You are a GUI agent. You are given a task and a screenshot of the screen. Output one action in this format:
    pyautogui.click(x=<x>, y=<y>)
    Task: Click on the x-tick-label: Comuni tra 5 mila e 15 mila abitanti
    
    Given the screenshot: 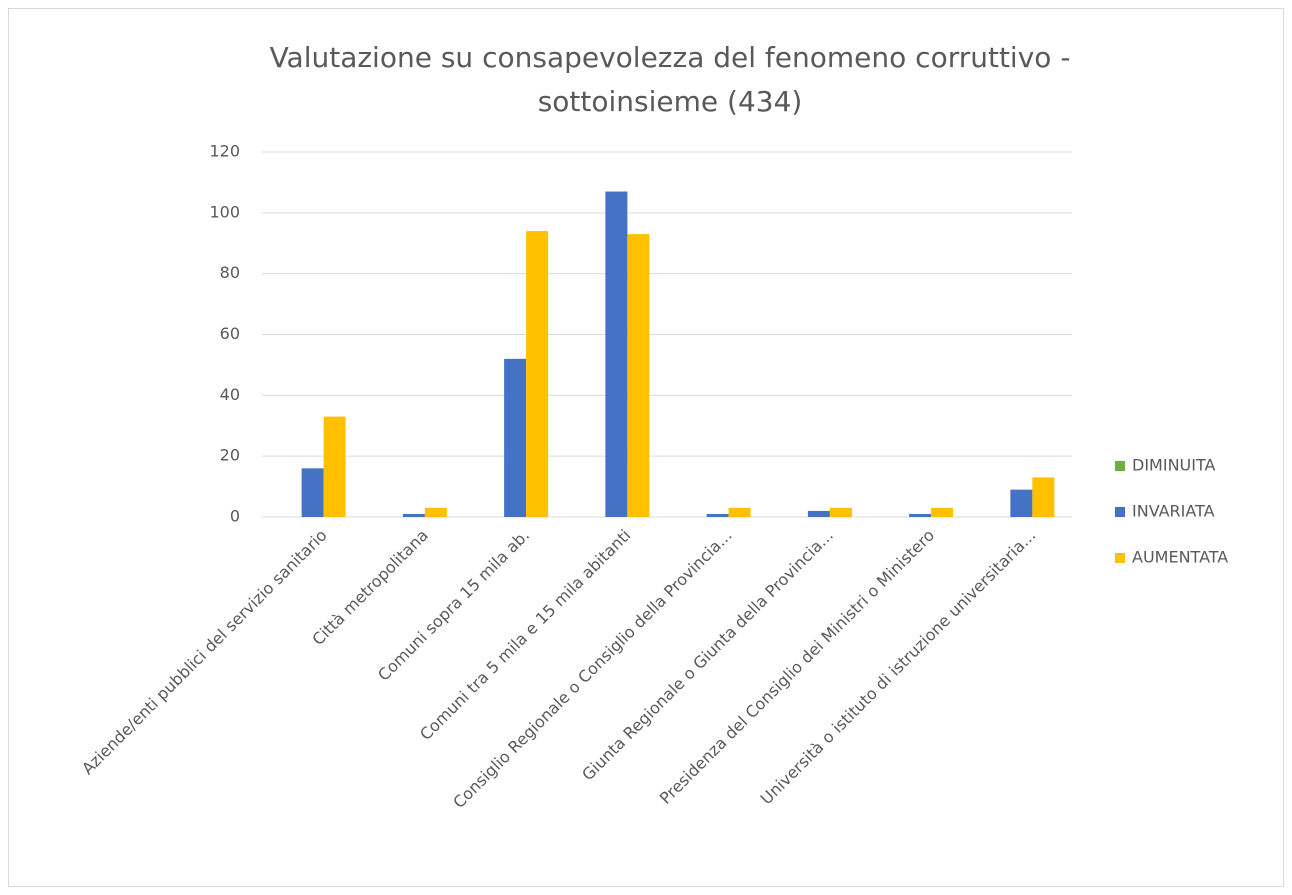 What is the action you would take?
    pyautogui.click(x=525, y=635)
    